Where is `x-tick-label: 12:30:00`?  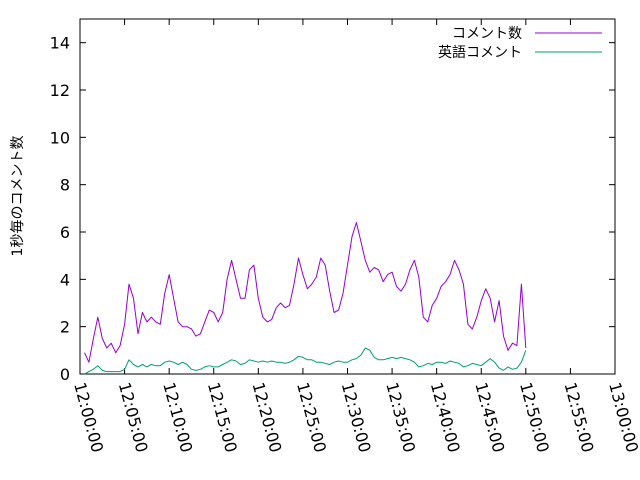 x-tick-label: 12:30:00 is located at coordinates (356, 417).